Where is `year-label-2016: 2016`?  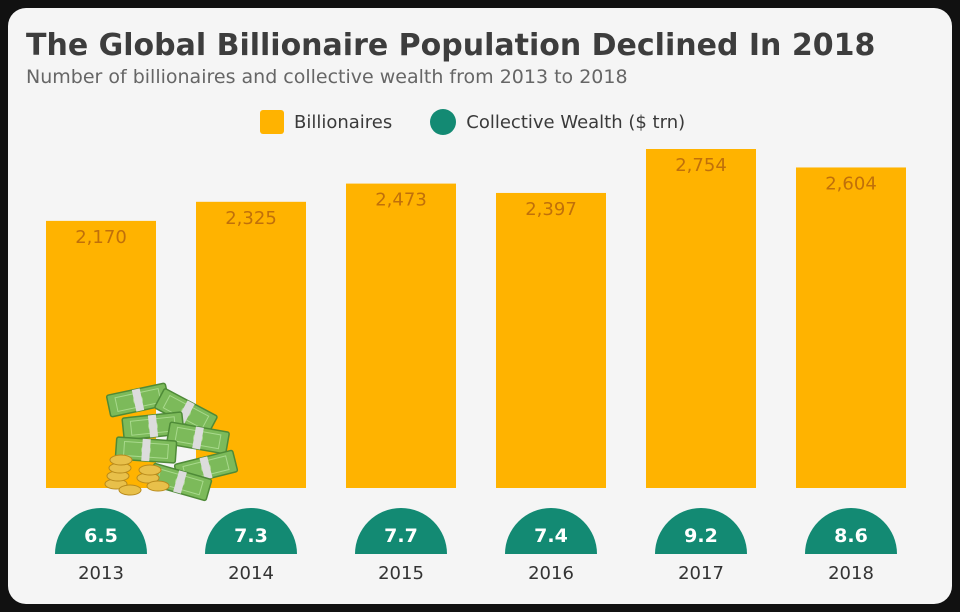
year-label-2016: 2016 is located at coordinates (551, 573).